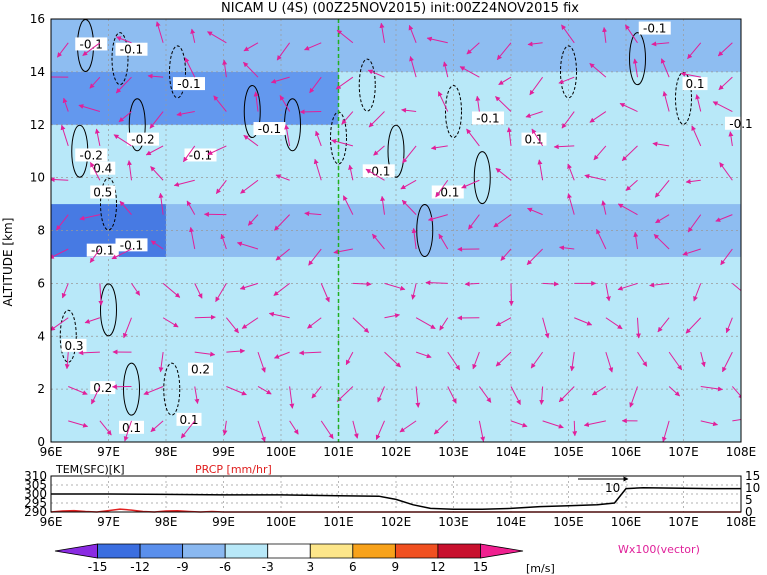 This screenshot has width=767, height=575. I want to click on legend-tem: TEM(SFC)[K], so click(90, 469).